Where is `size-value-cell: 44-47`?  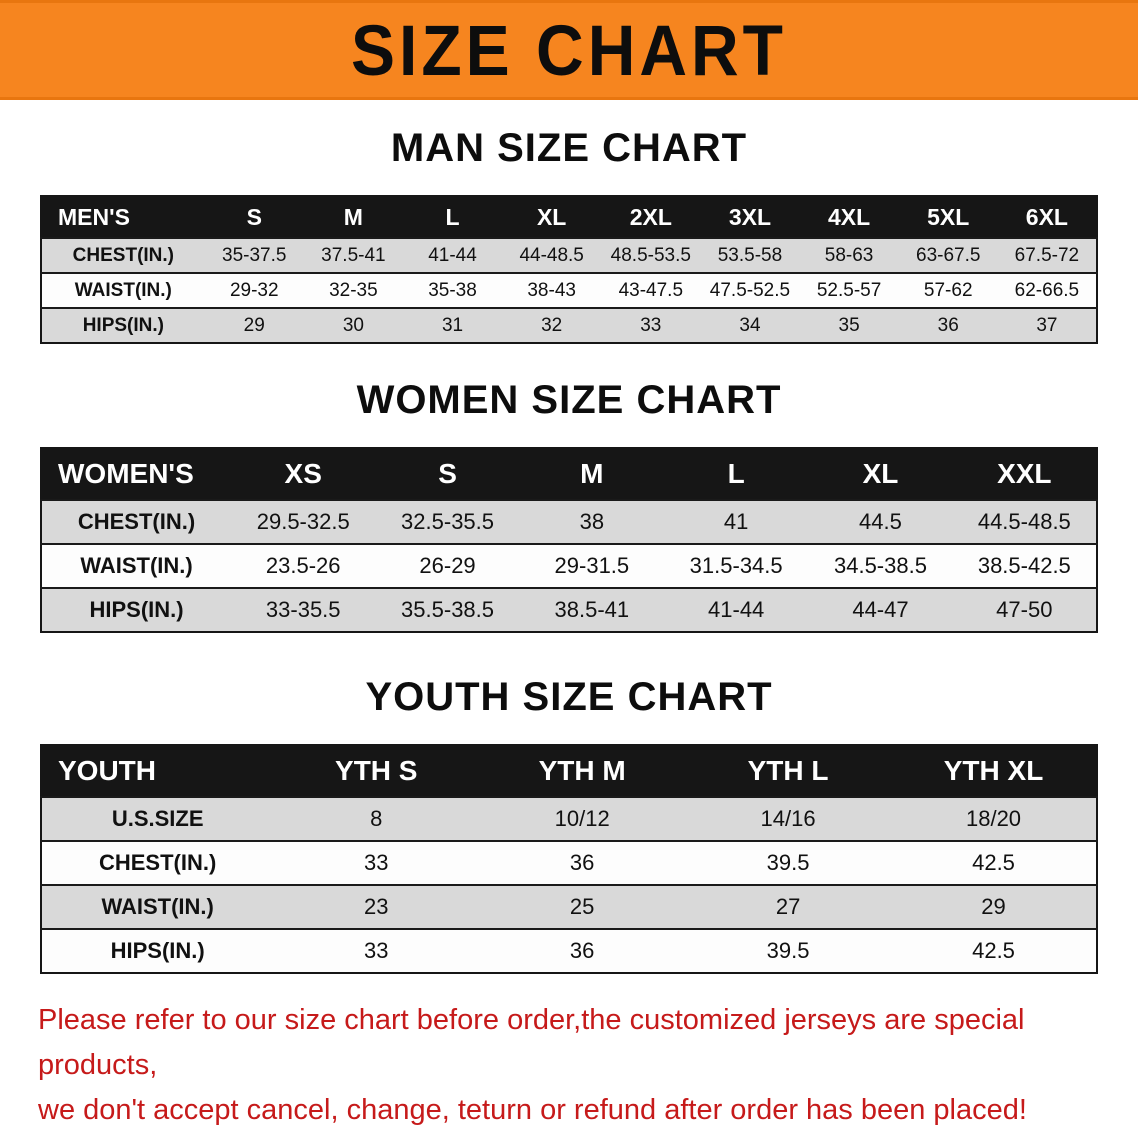 size-value-cell: 44-47 is located at coordinates (880, 609).